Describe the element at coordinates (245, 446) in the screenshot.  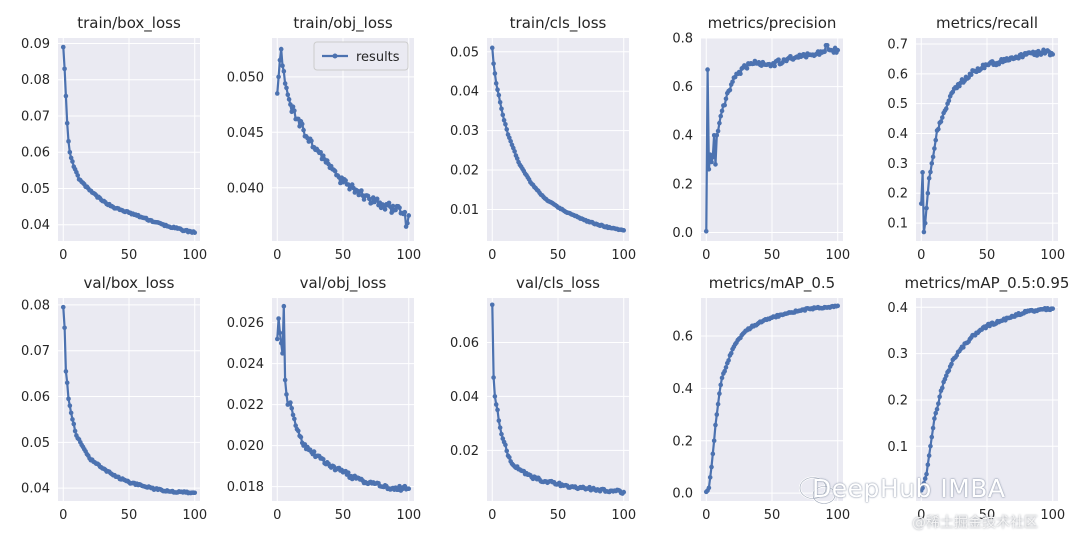
I see `y-tick-label: 0.020` at that location.